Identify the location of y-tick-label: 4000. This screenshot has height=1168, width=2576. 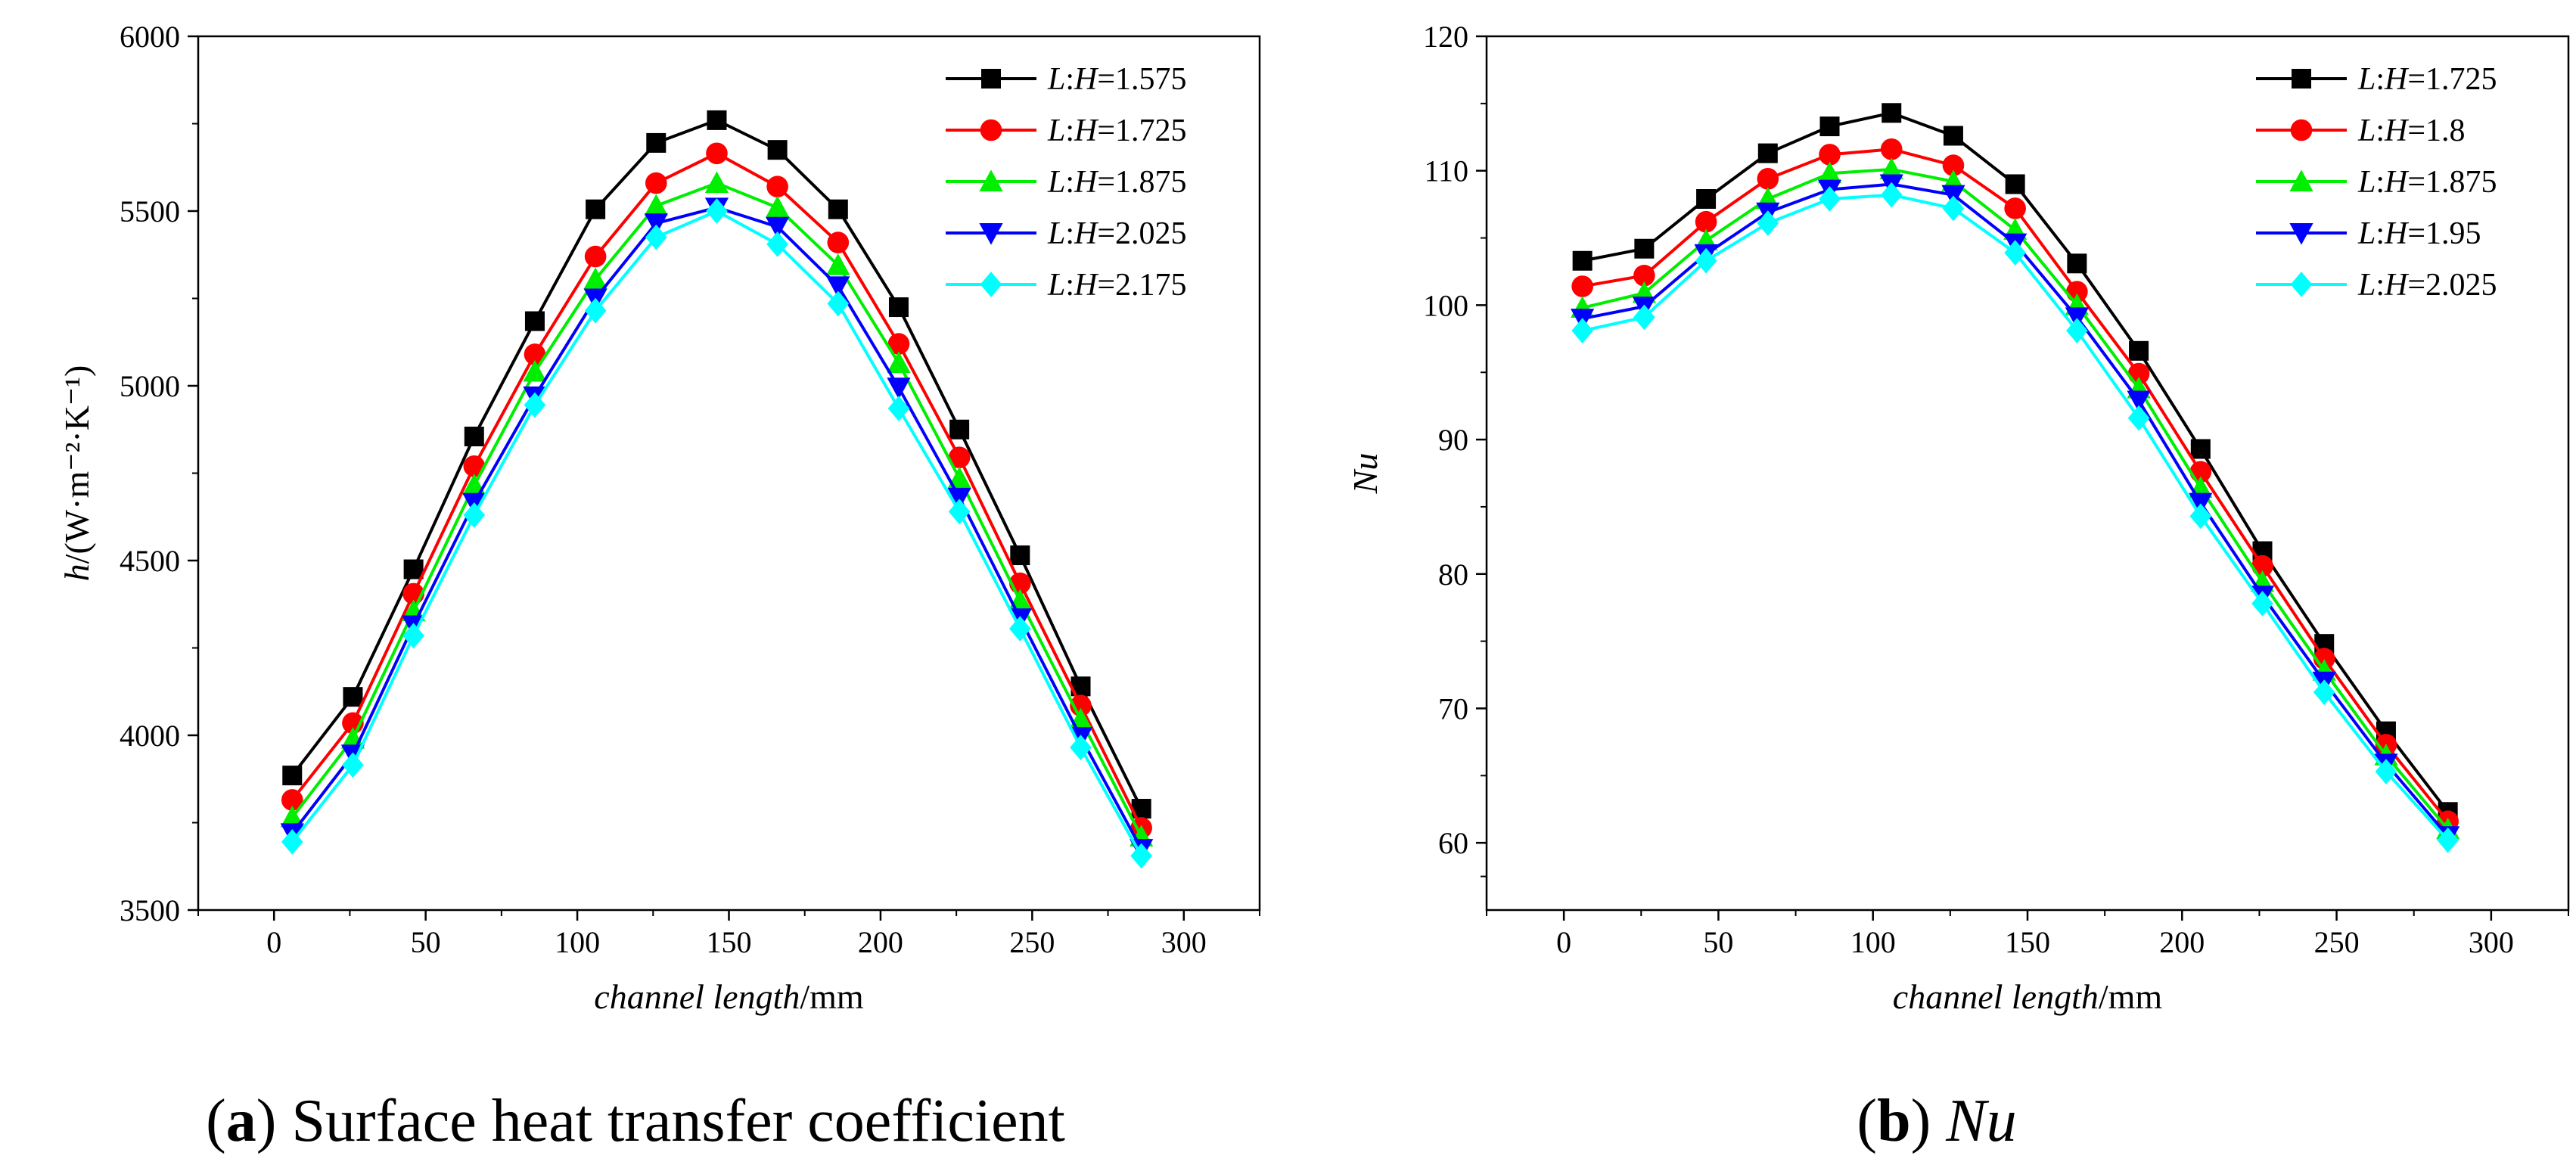
(150, 736).